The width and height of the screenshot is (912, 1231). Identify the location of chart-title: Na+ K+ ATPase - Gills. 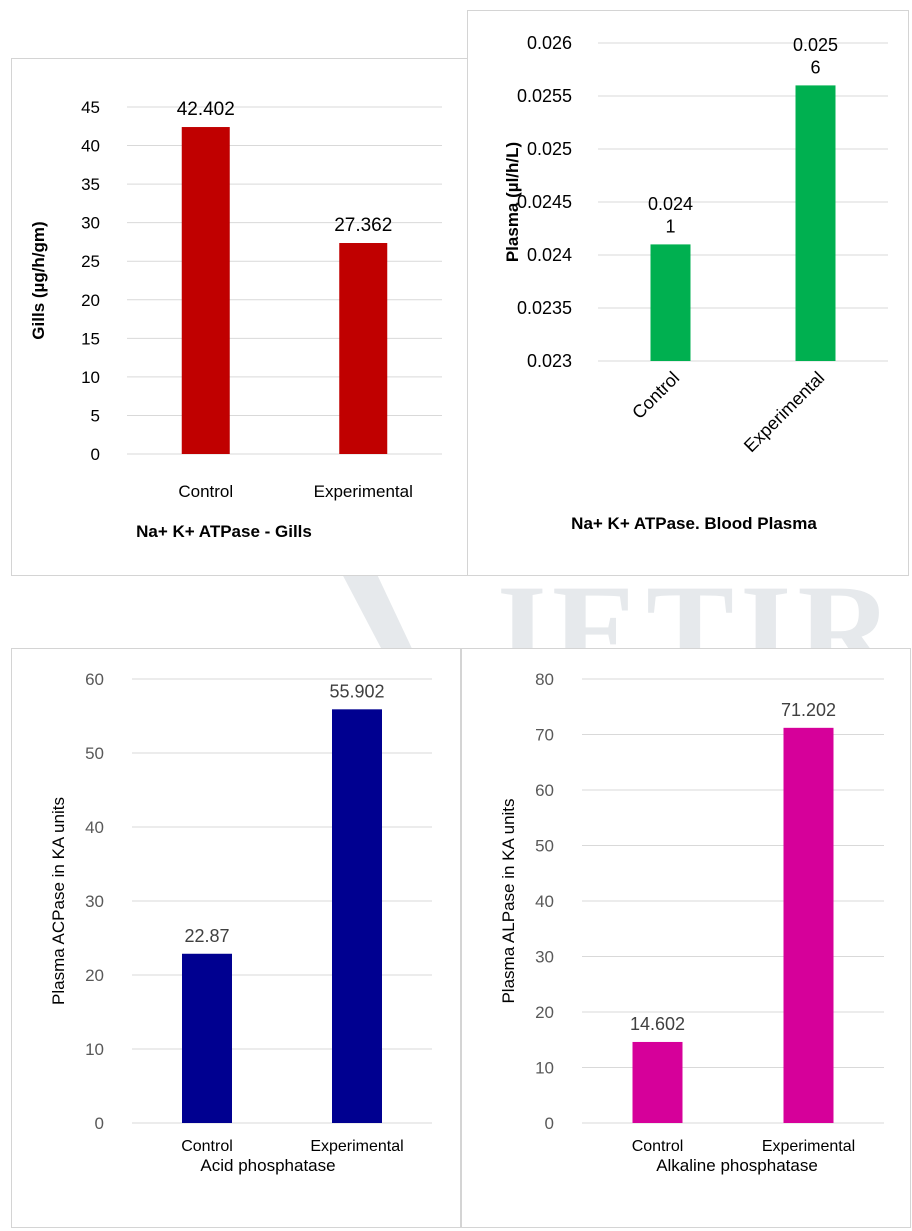
(224, 531).